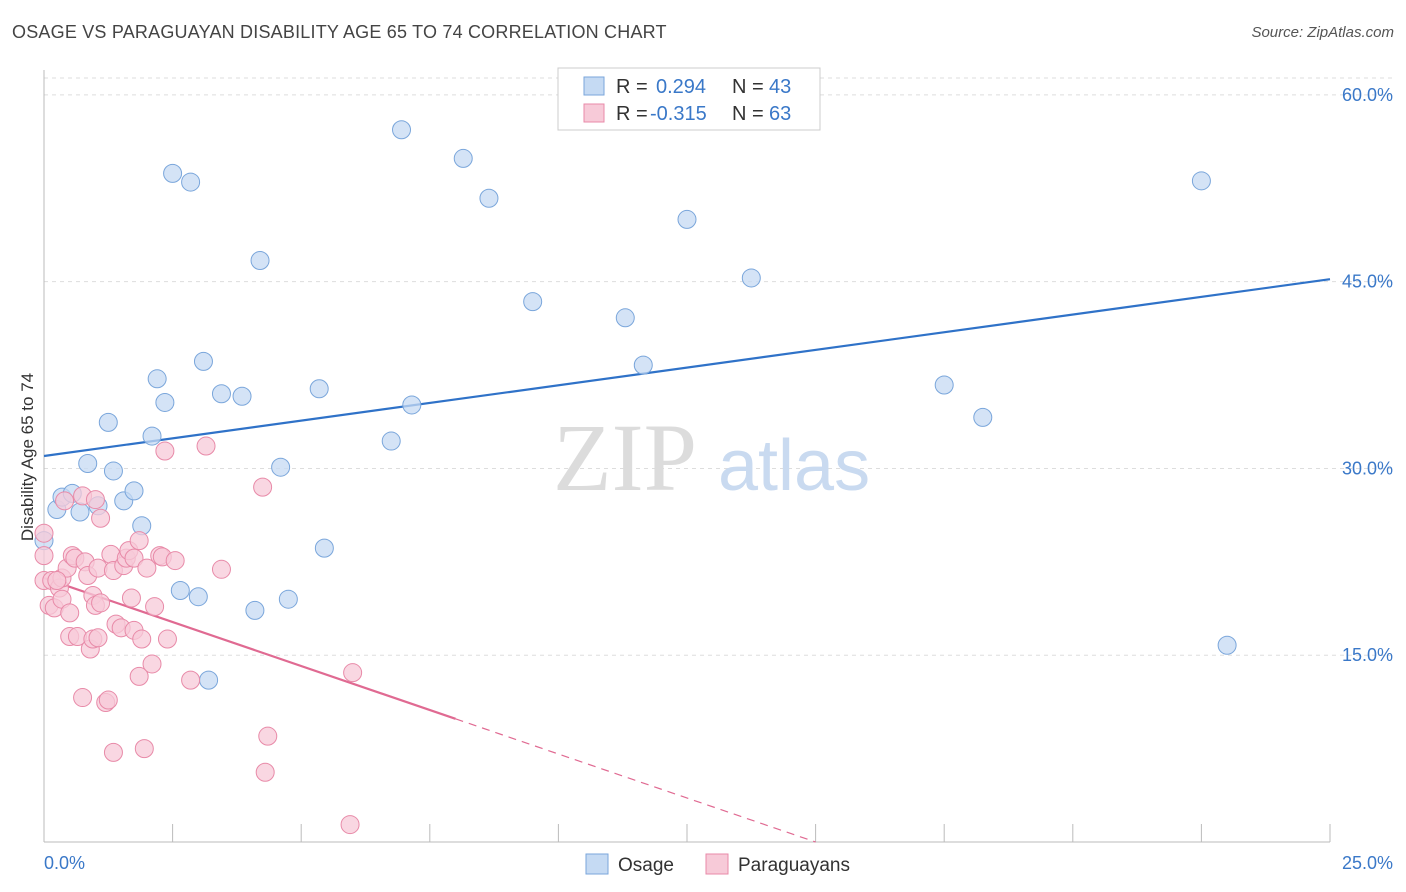  Describe the element at coordinates (632, 87) in the screenshot. I see `legend-r-label-osage: R =` at that location.